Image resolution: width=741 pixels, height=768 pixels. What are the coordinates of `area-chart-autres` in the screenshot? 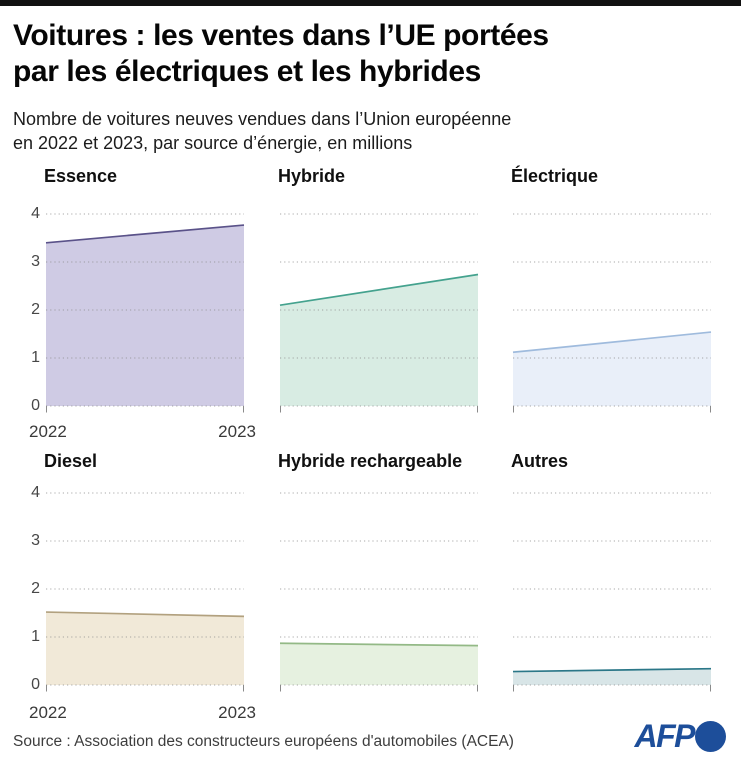 It's located at (612, 592).